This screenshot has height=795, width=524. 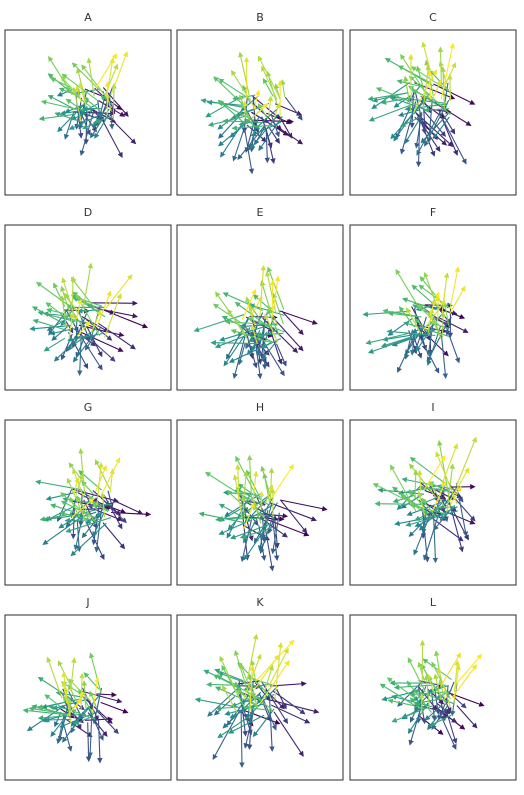 What do you see at coordinates (260, 17) in the screenshot?
I see `panel-title: B` at bounding box center [260, 17].